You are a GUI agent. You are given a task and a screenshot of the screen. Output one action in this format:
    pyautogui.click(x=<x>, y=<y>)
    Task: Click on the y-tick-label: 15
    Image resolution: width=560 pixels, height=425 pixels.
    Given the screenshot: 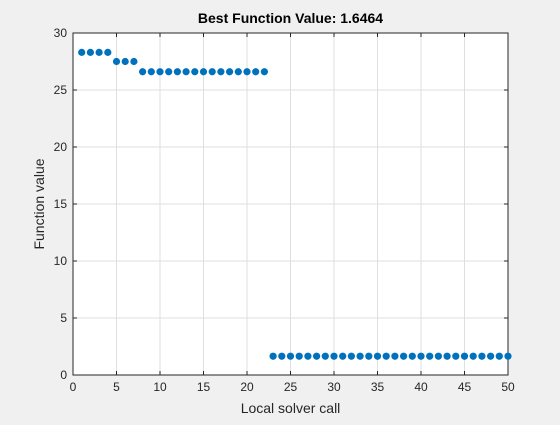 What is the action you would take?
    pyautogui.click(x=61, y=204)
    